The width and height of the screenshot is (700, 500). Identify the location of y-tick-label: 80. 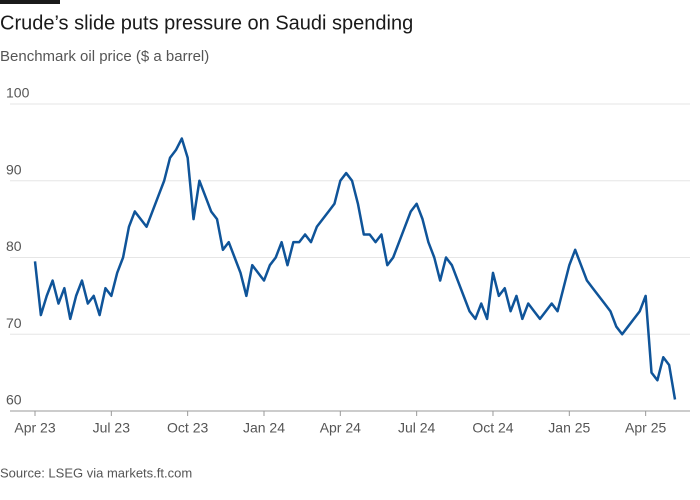
(14, 246).